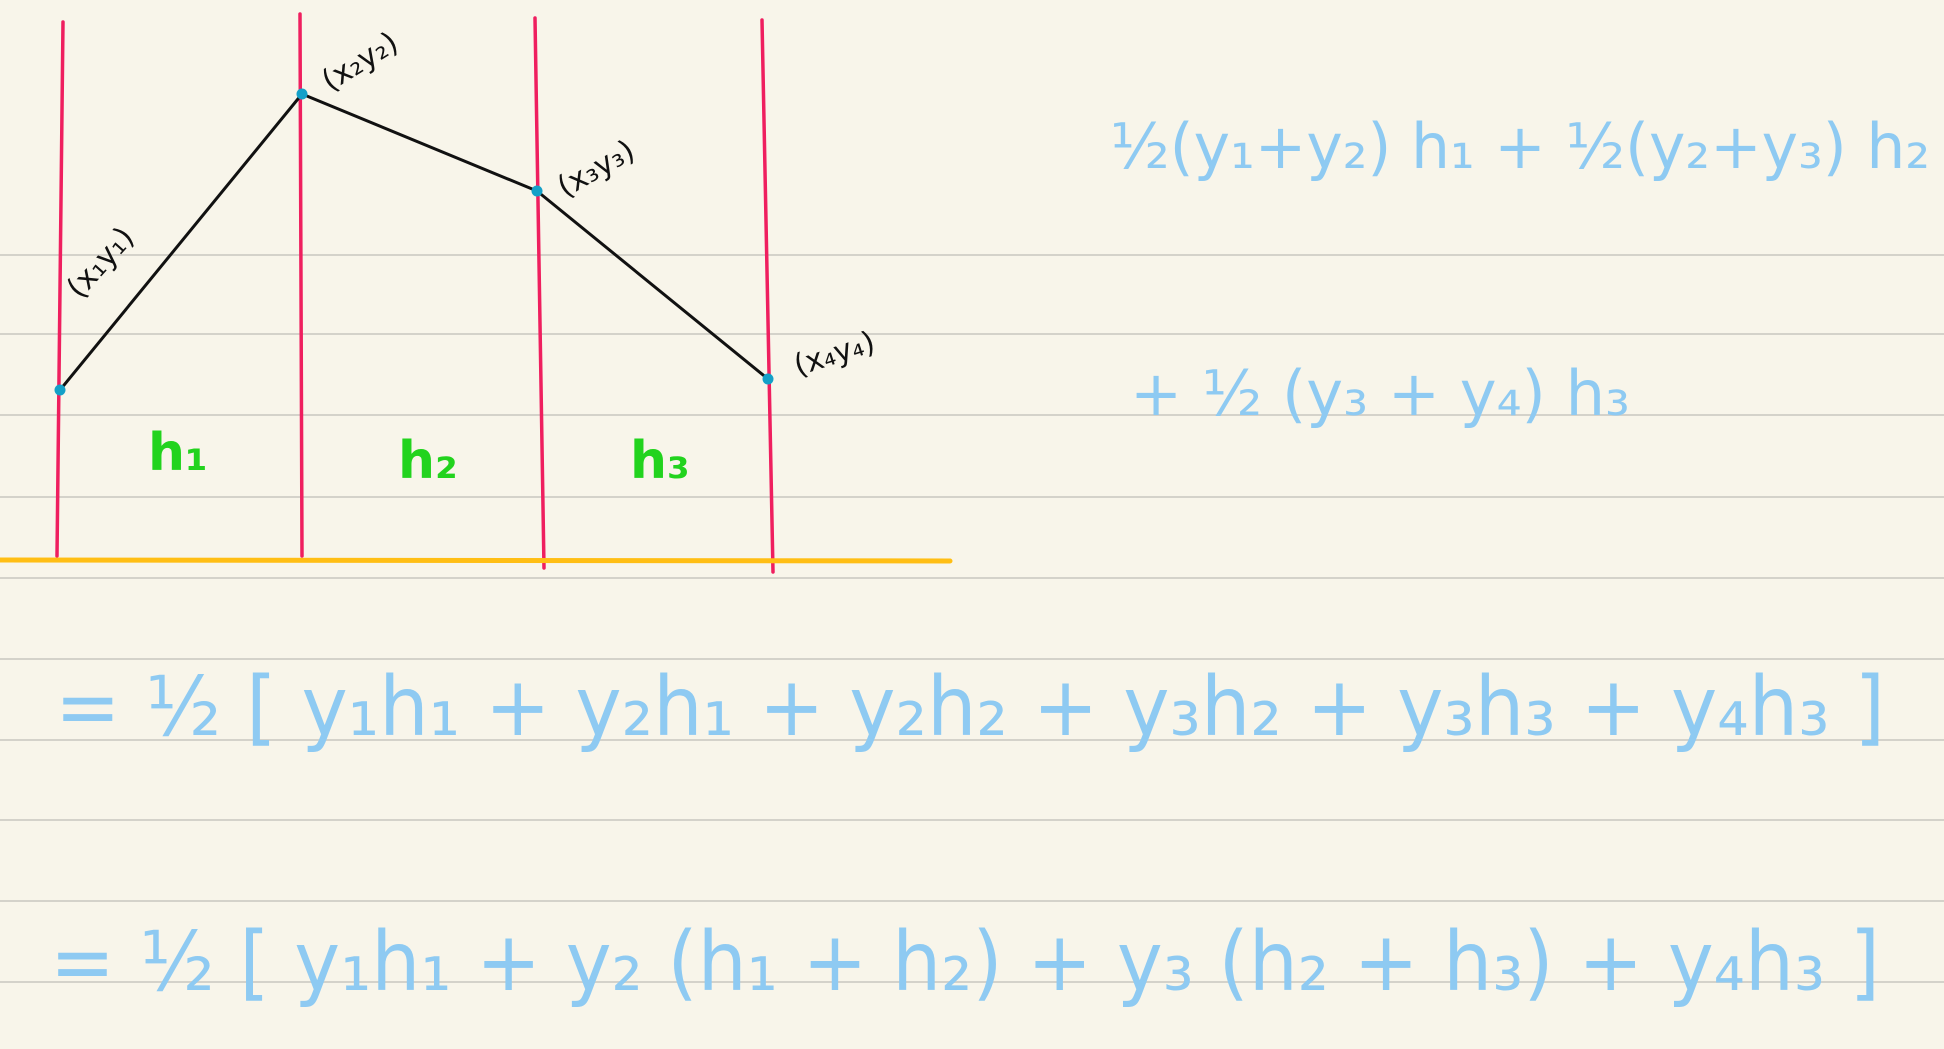 Image resolution: width=1944 pixels, height=1049 pixels. What do you see at coordinates (476, 560) in the screenshot?
I see `x-axis-baseline` at bounding box center [476, 560].